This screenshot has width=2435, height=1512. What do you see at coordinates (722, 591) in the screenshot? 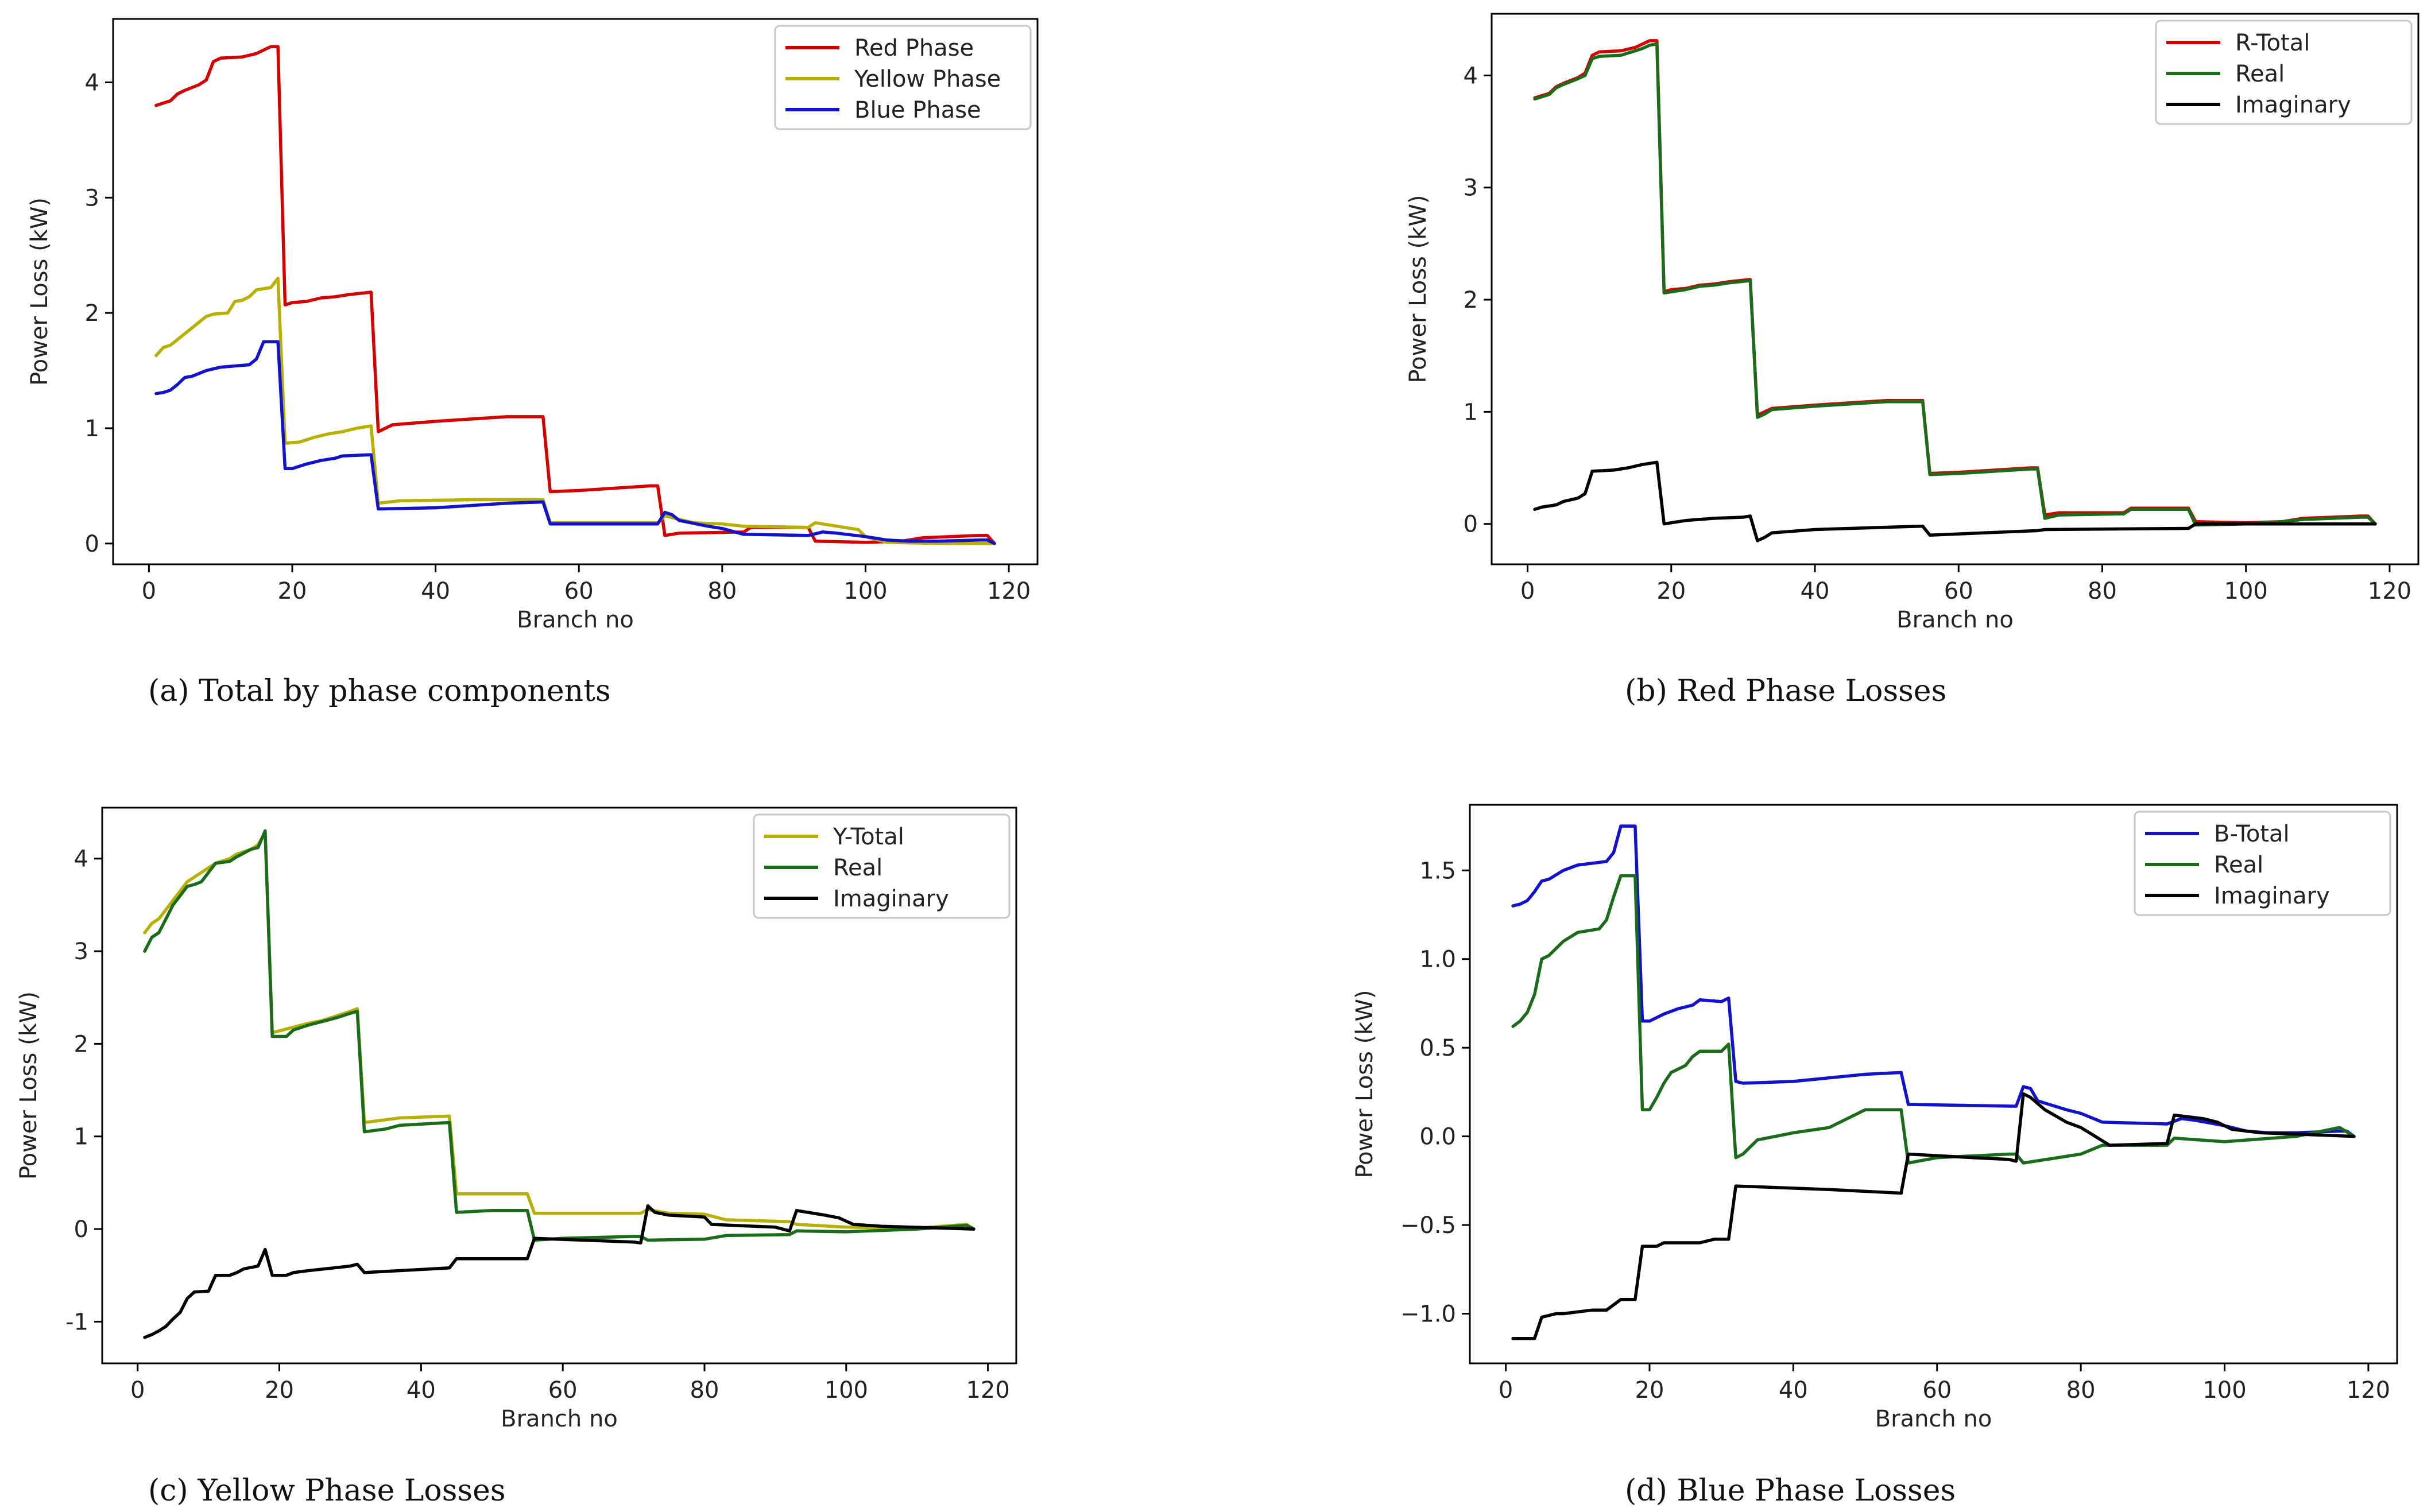
I see `x-tick-label-a-4: 80` at bounding box center [722, 591].